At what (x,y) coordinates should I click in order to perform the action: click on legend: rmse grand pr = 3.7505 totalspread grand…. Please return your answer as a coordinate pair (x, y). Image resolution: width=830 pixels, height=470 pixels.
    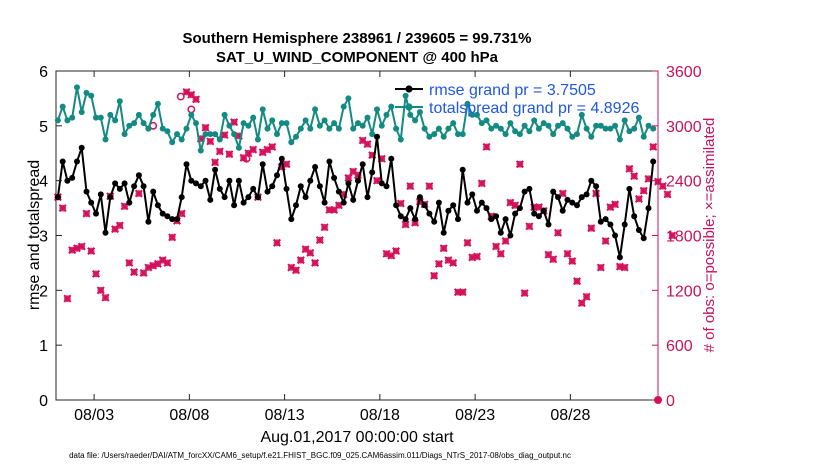
    Looking at the image, I should click on (517, 99).